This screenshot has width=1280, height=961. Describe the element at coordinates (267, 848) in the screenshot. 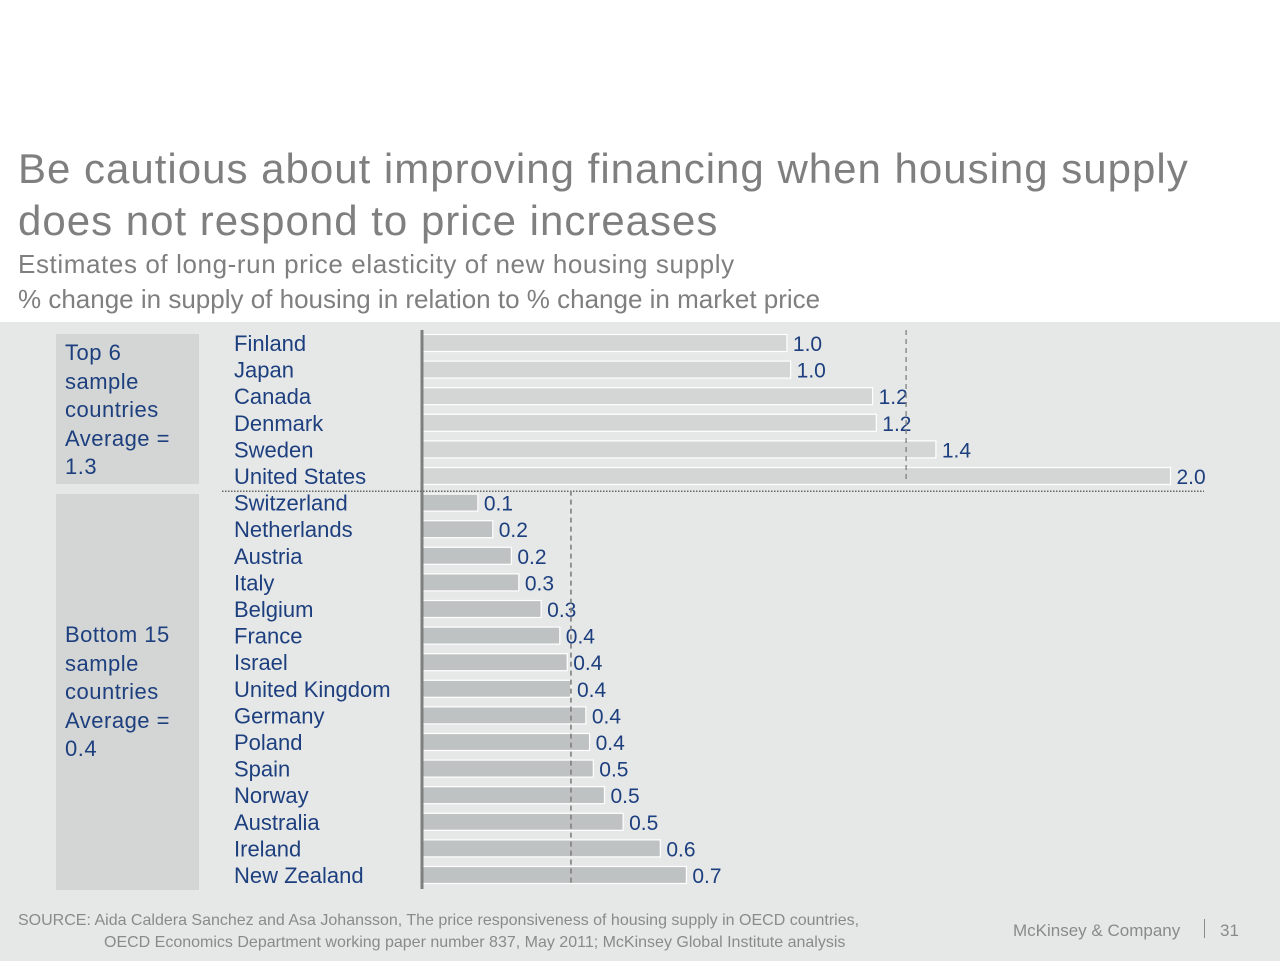

I see `category-label: Ireland` at that location.